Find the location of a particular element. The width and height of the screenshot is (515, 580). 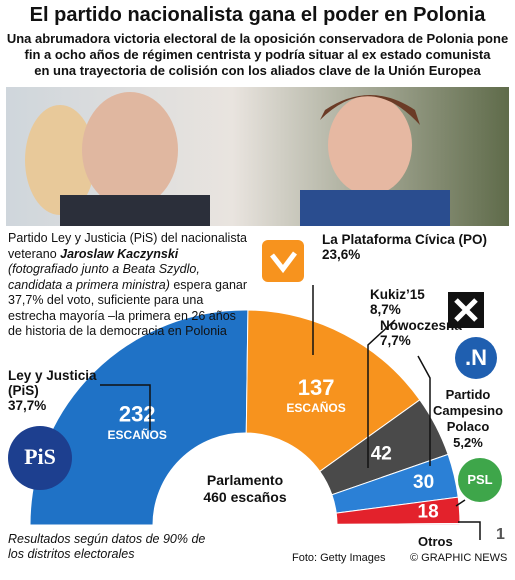

party-label: Kukiz’15 8,7% is located at coordinates (397, 302).